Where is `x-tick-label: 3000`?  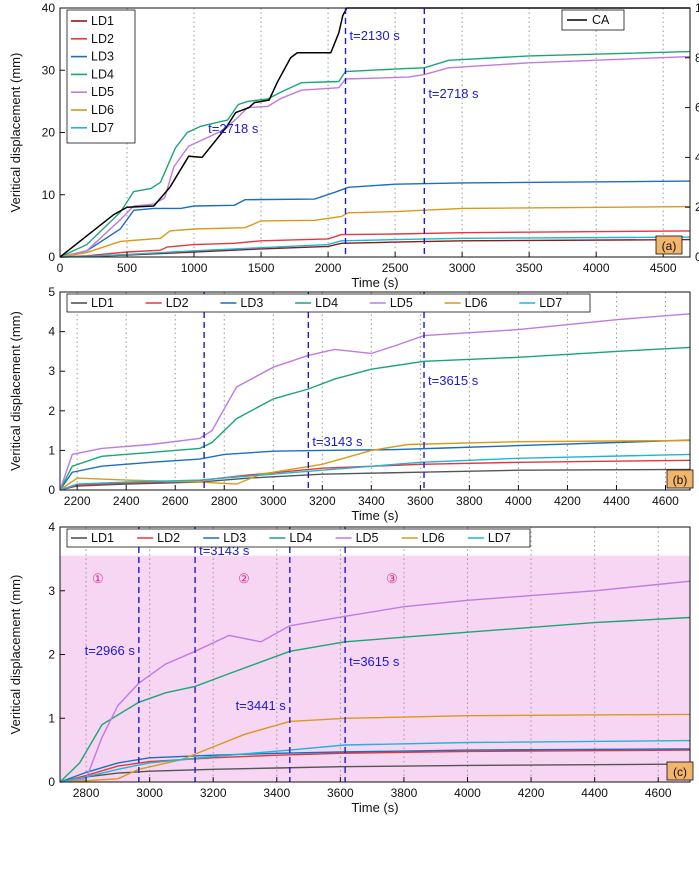
x-tick-label: 3000 is located at coordinates (462, 268).